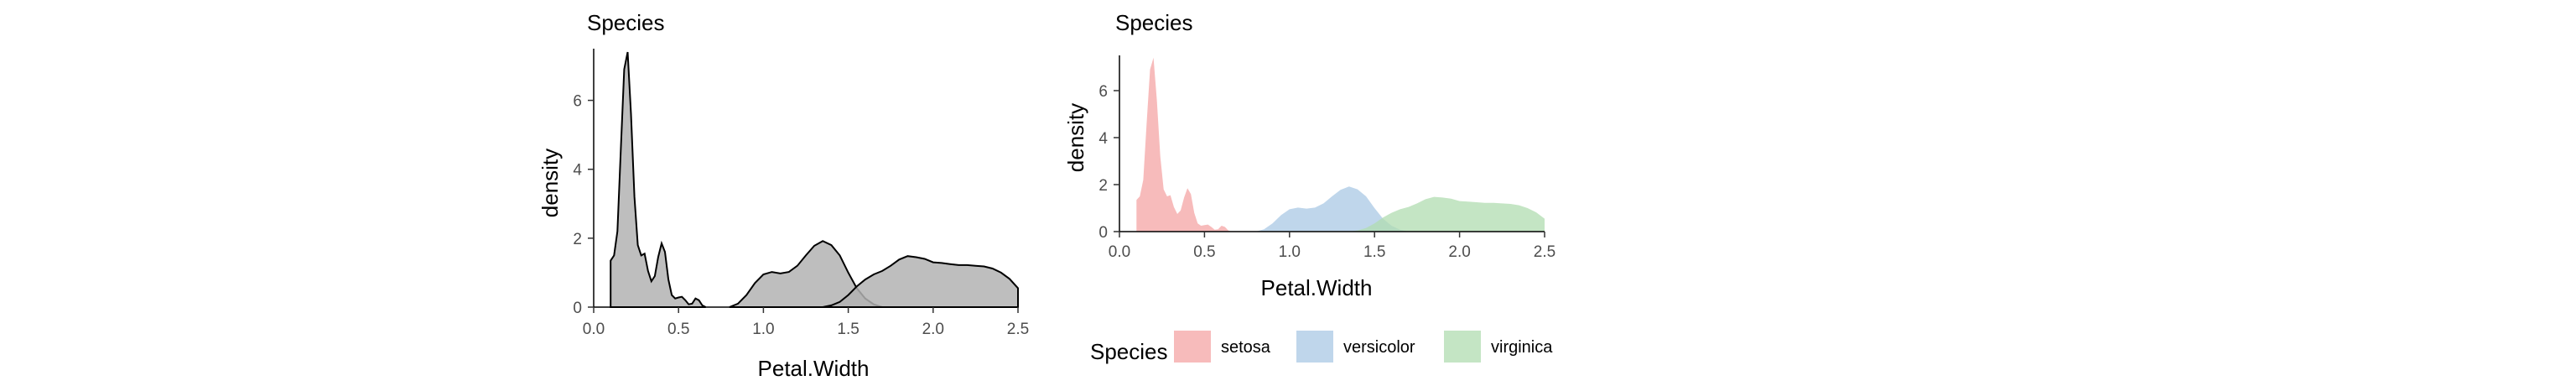 This screenshot has height=386, width=2576. What do you see at coordinates (1446, 214) in the screenshot?
I see `area-virginica` at bounding box center [1446, 214].